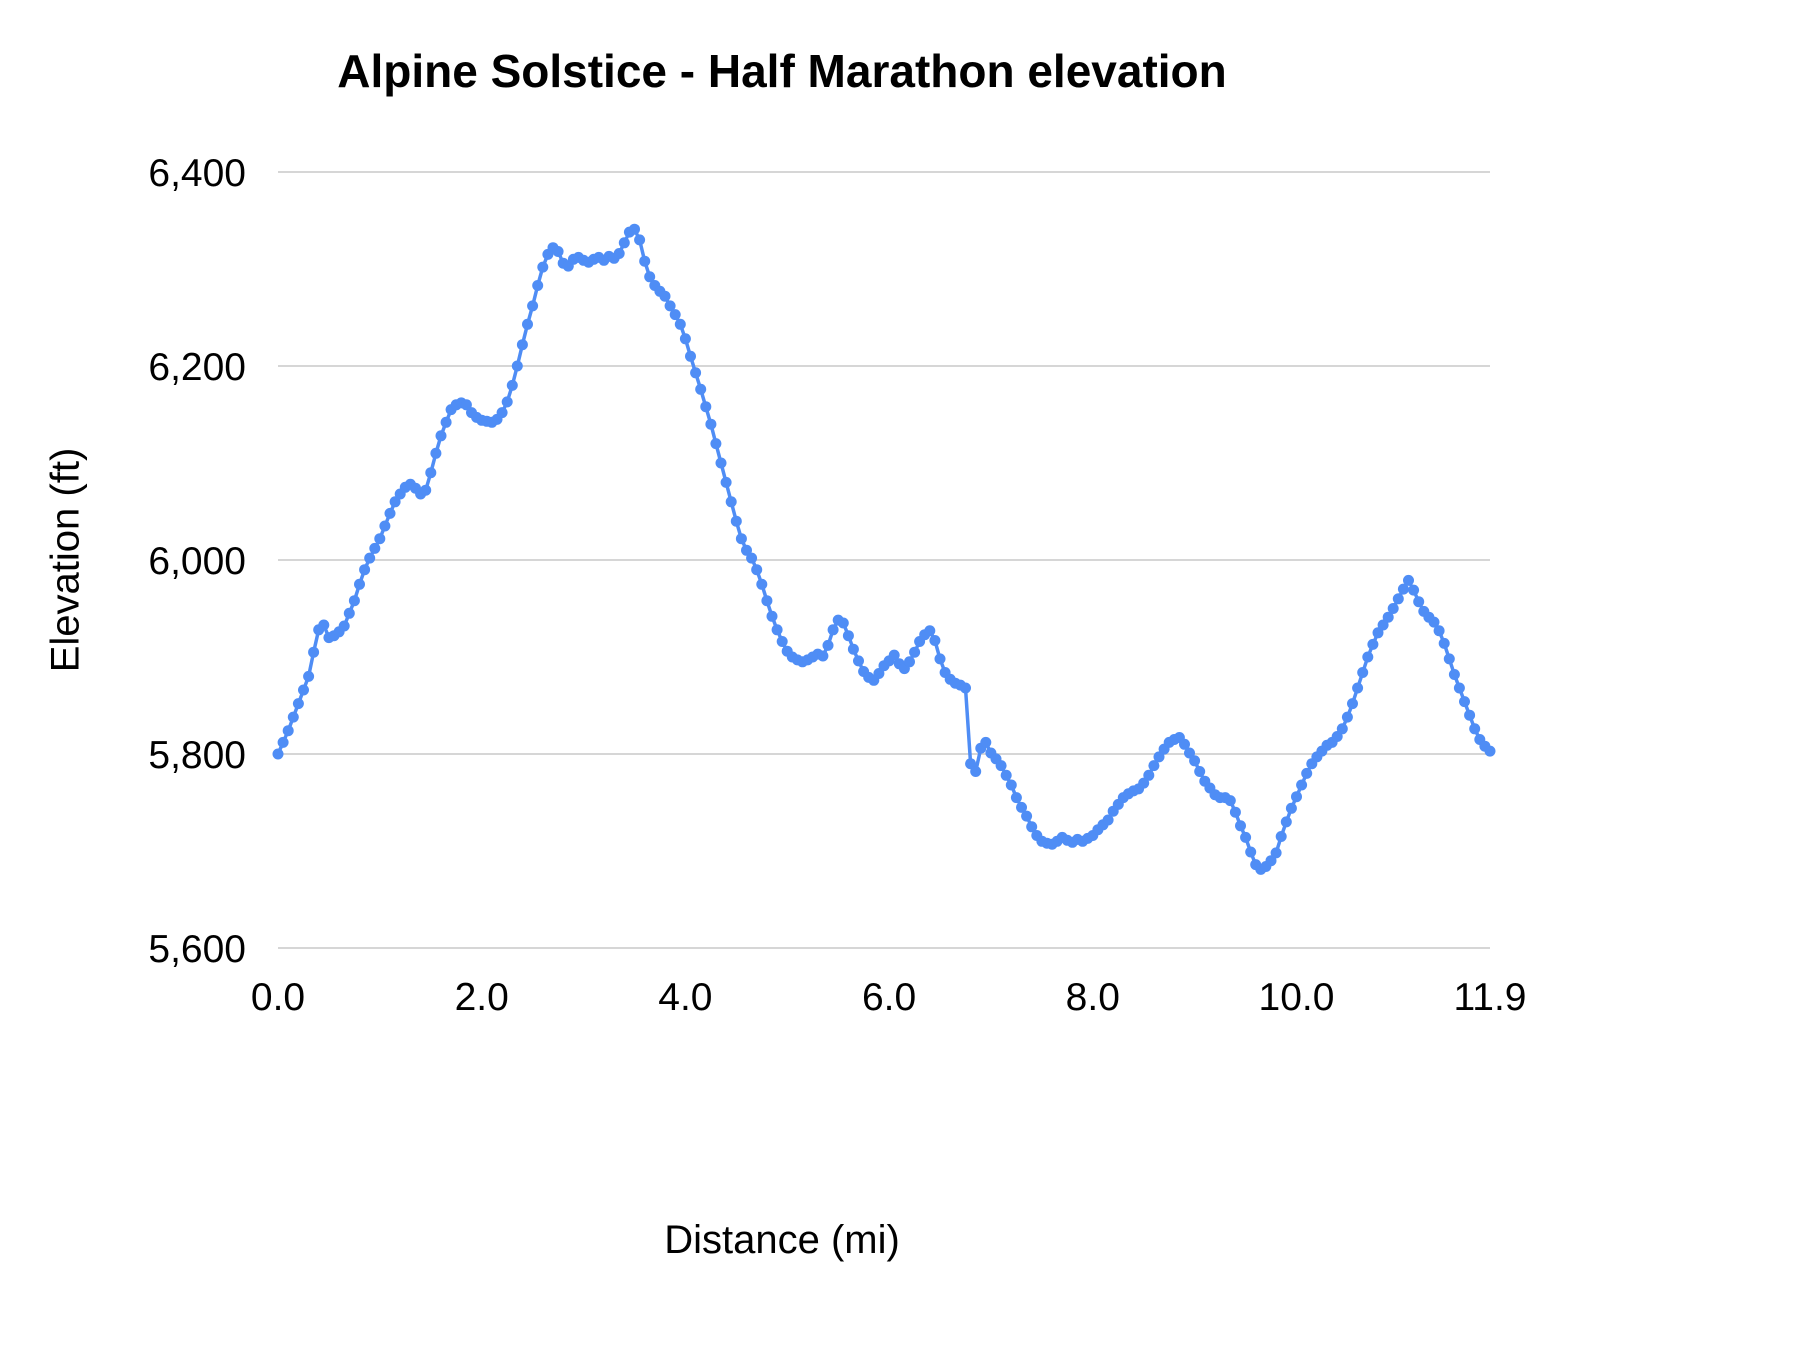 Image resolution: width=1800 pixels, height=1350 pixels. Describe the element at coordinates (197, 561) in the screenshot. I see `y-tick-label: 6,000` at that location.